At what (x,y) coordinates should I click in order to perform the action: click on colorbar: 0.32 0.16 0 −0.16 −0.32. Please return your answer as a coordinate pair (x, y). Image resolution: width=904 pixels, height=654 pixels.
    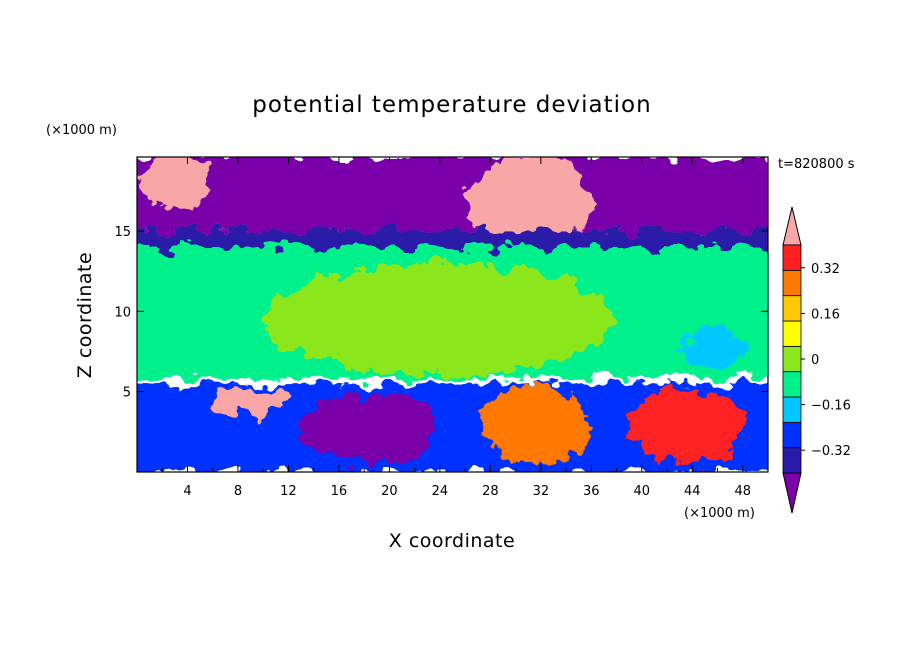
    Looking at the image, I should click on (816, 360).